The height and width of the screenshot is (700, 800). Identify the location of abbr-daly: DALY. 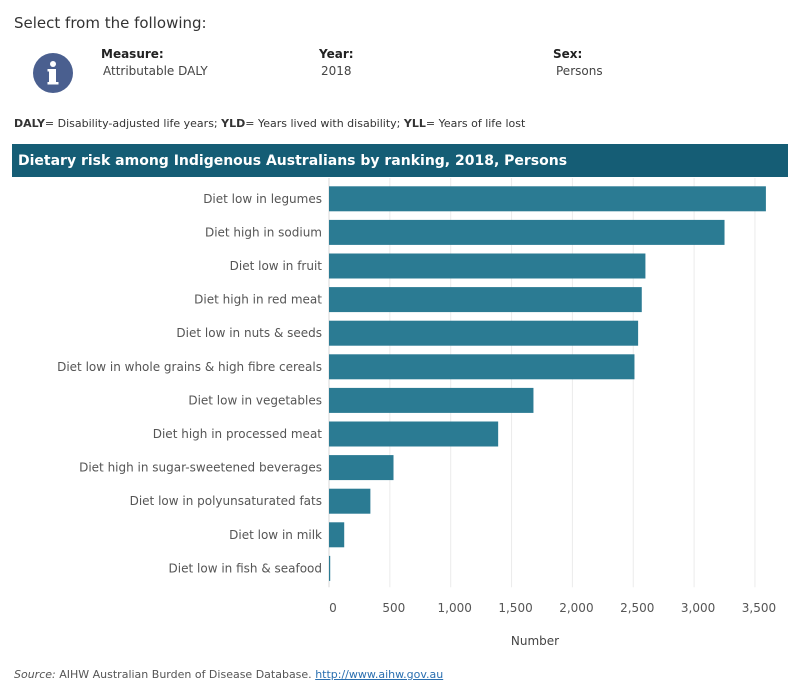
(29, 123).